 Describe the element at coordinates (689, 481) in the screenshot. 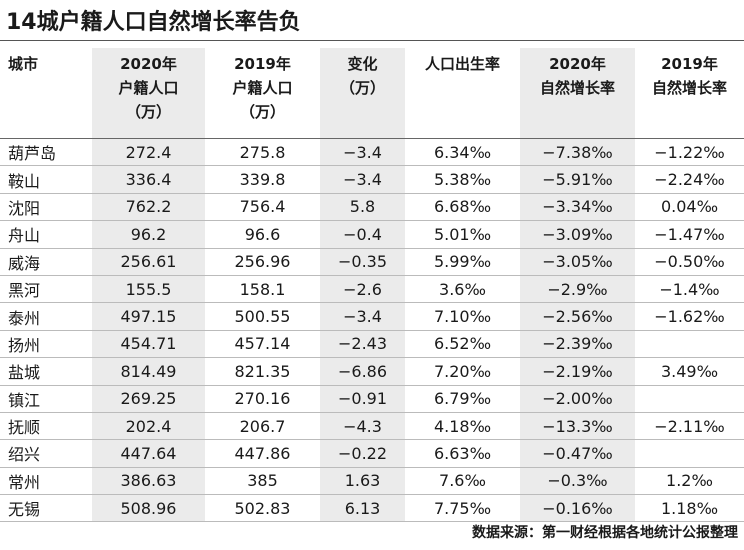

I see `value-cell: 1.2‰` at that location.